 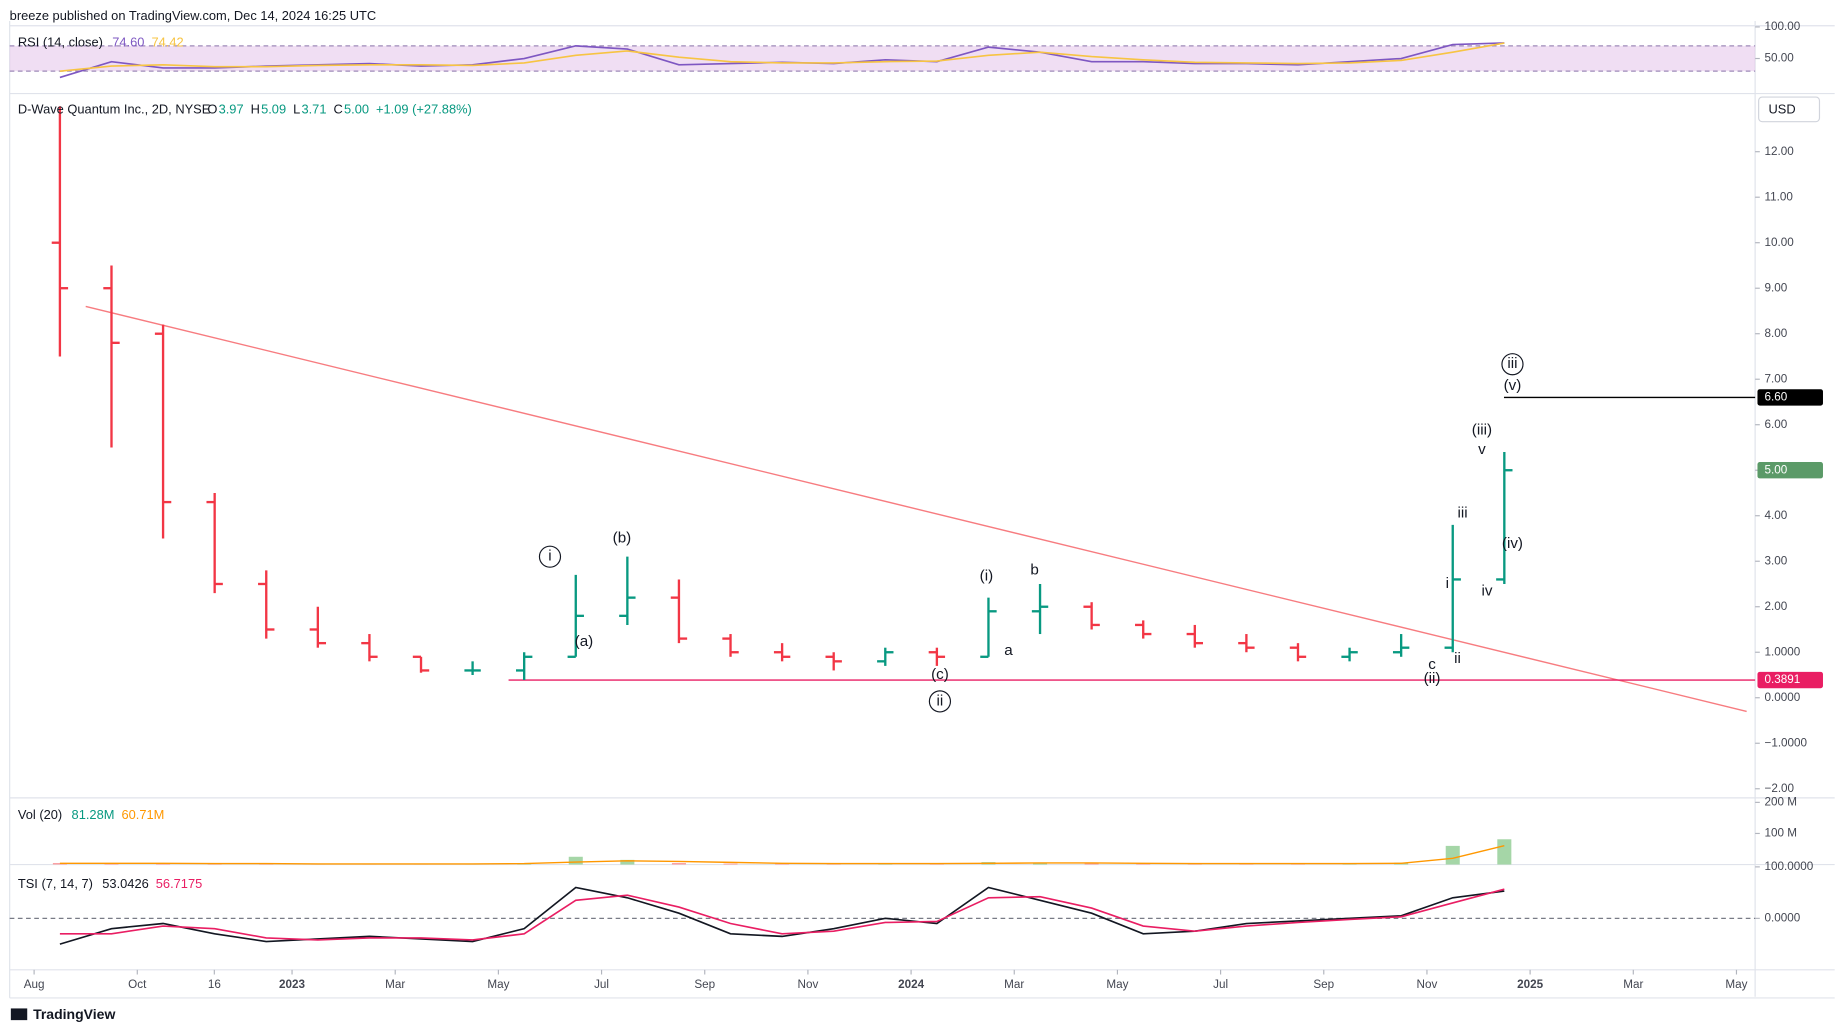 I want to click on currency-button, so click(x=1789, y=109).